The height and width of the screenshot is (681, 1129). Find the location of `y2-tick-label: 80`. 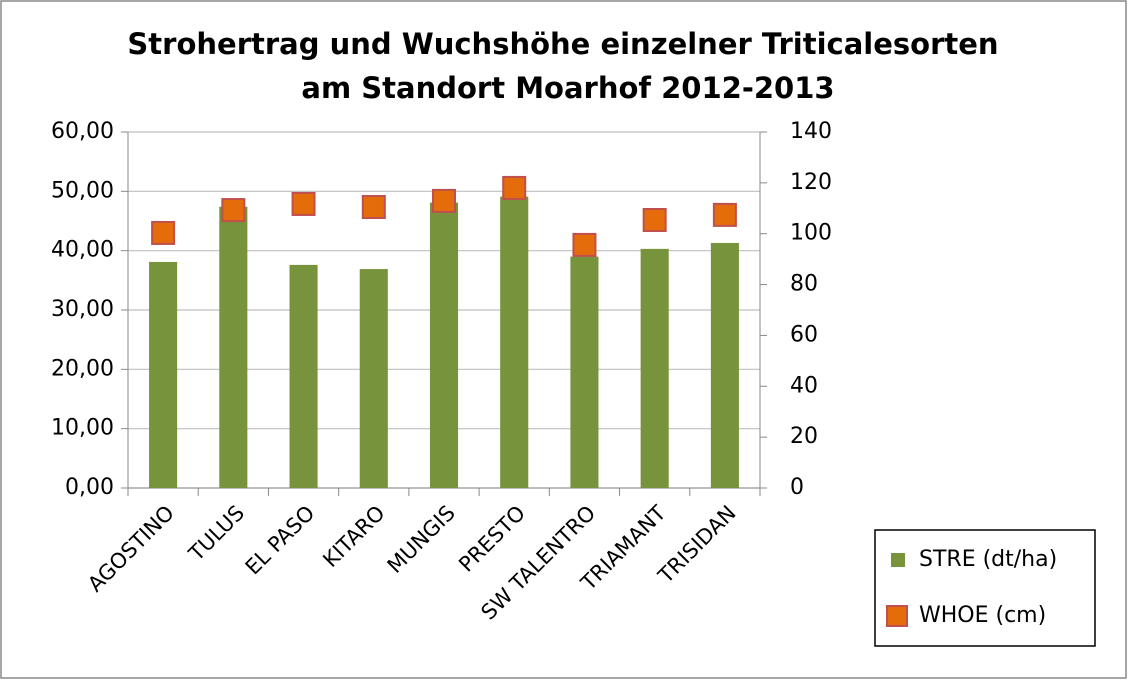

y2-tick-label: 80 is located at coordinates (804, 284).